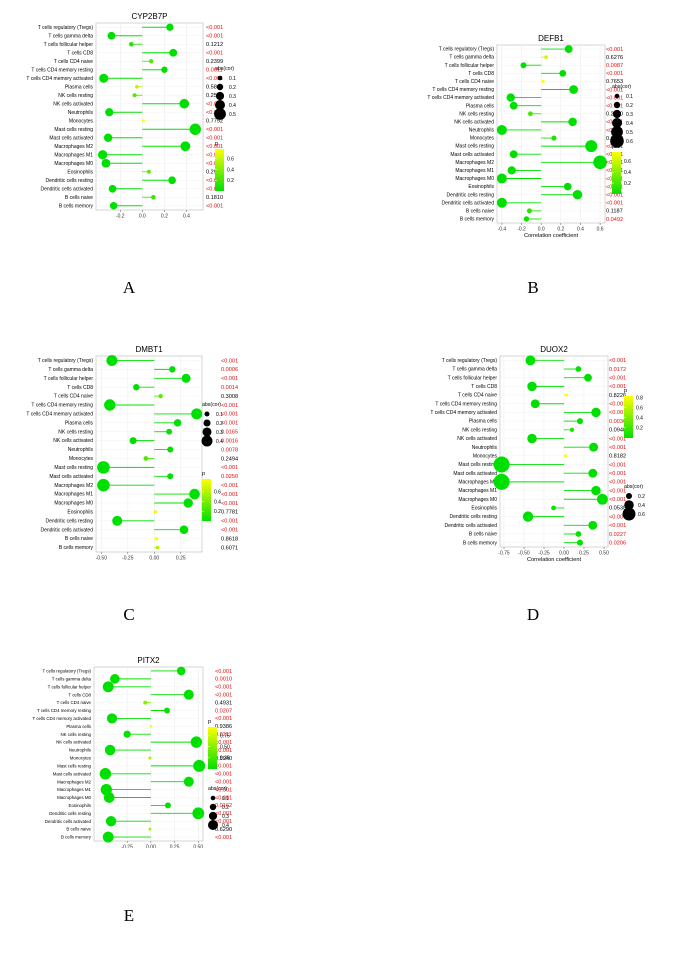 The image size is (684, 976). I want to click on color-legend-label: 0.4, so click(627, 173).